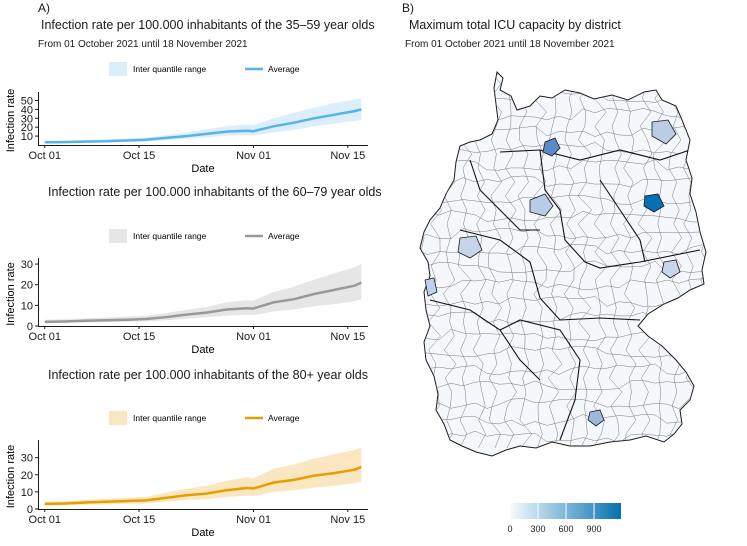  Describe the element at coordinates (593, 529) in the screenshot. I see `legend-tick-label: 900` at that location.